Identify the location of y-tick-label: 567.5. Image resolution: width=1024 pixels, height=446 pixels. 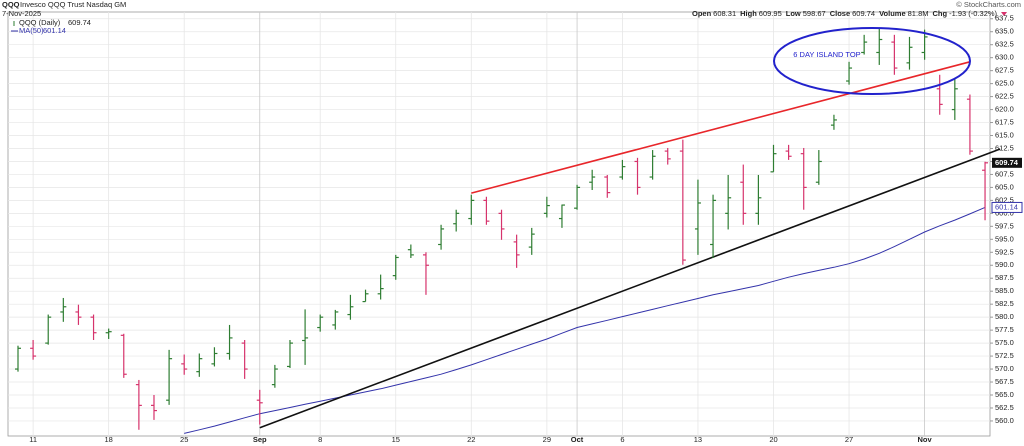
(1004, 381).